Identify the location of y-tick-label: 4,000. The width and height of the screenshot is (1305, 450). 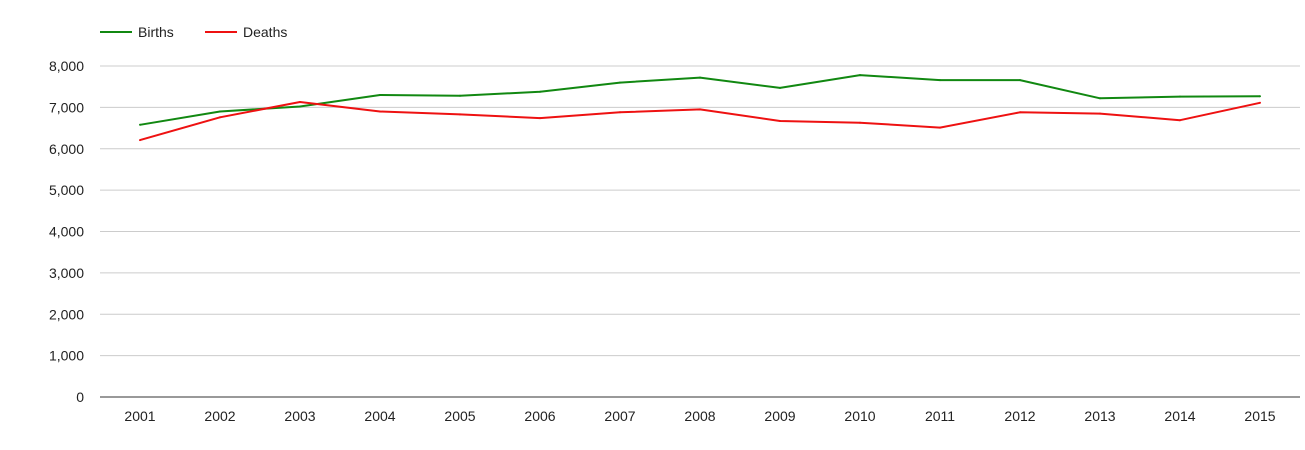
(66, 232).